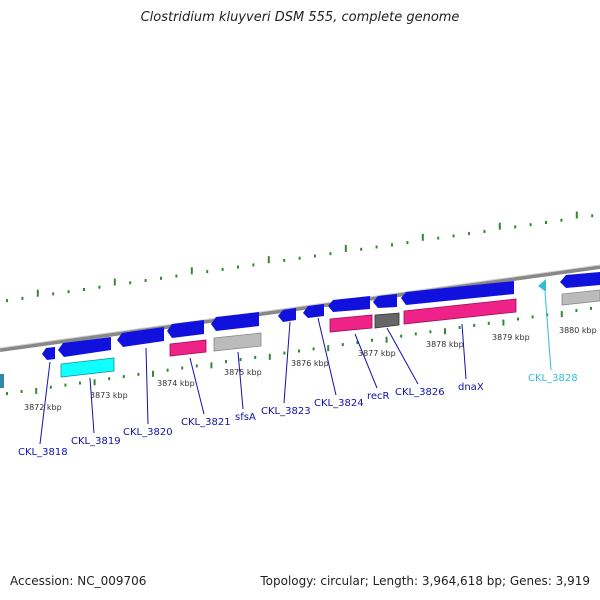 Image resolution: width=600 pixels, height=600 pixels. What do you see at coordinates (43, 452) in the screenshot?
I see `gene-label: CKL_3818` at bounding box center [43, 452].